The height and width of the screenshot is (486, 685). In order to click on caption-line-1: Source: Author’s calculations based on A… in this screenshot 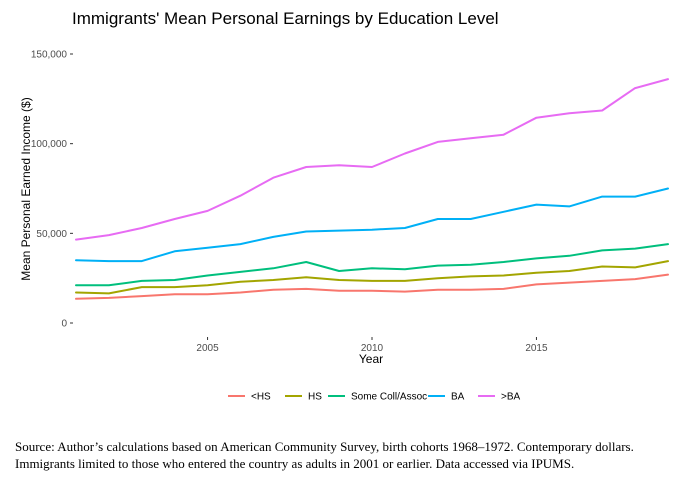, I will do `click(324, 446)`.